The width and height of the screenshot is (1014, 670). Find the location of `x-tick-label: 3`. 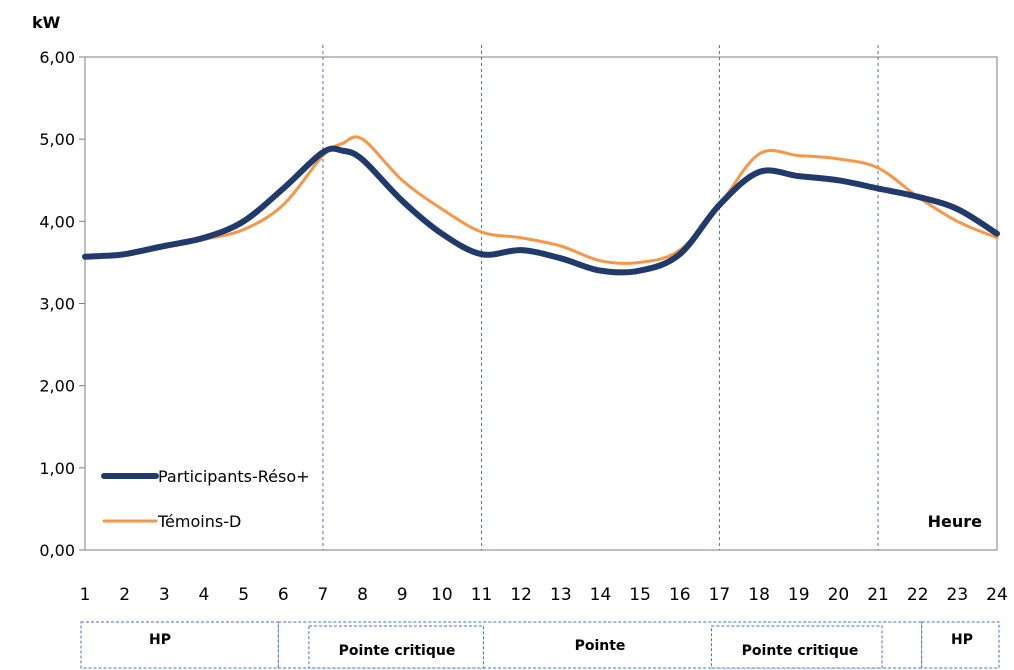

x-tick-label: 3 is located at coordinates (164, 595).